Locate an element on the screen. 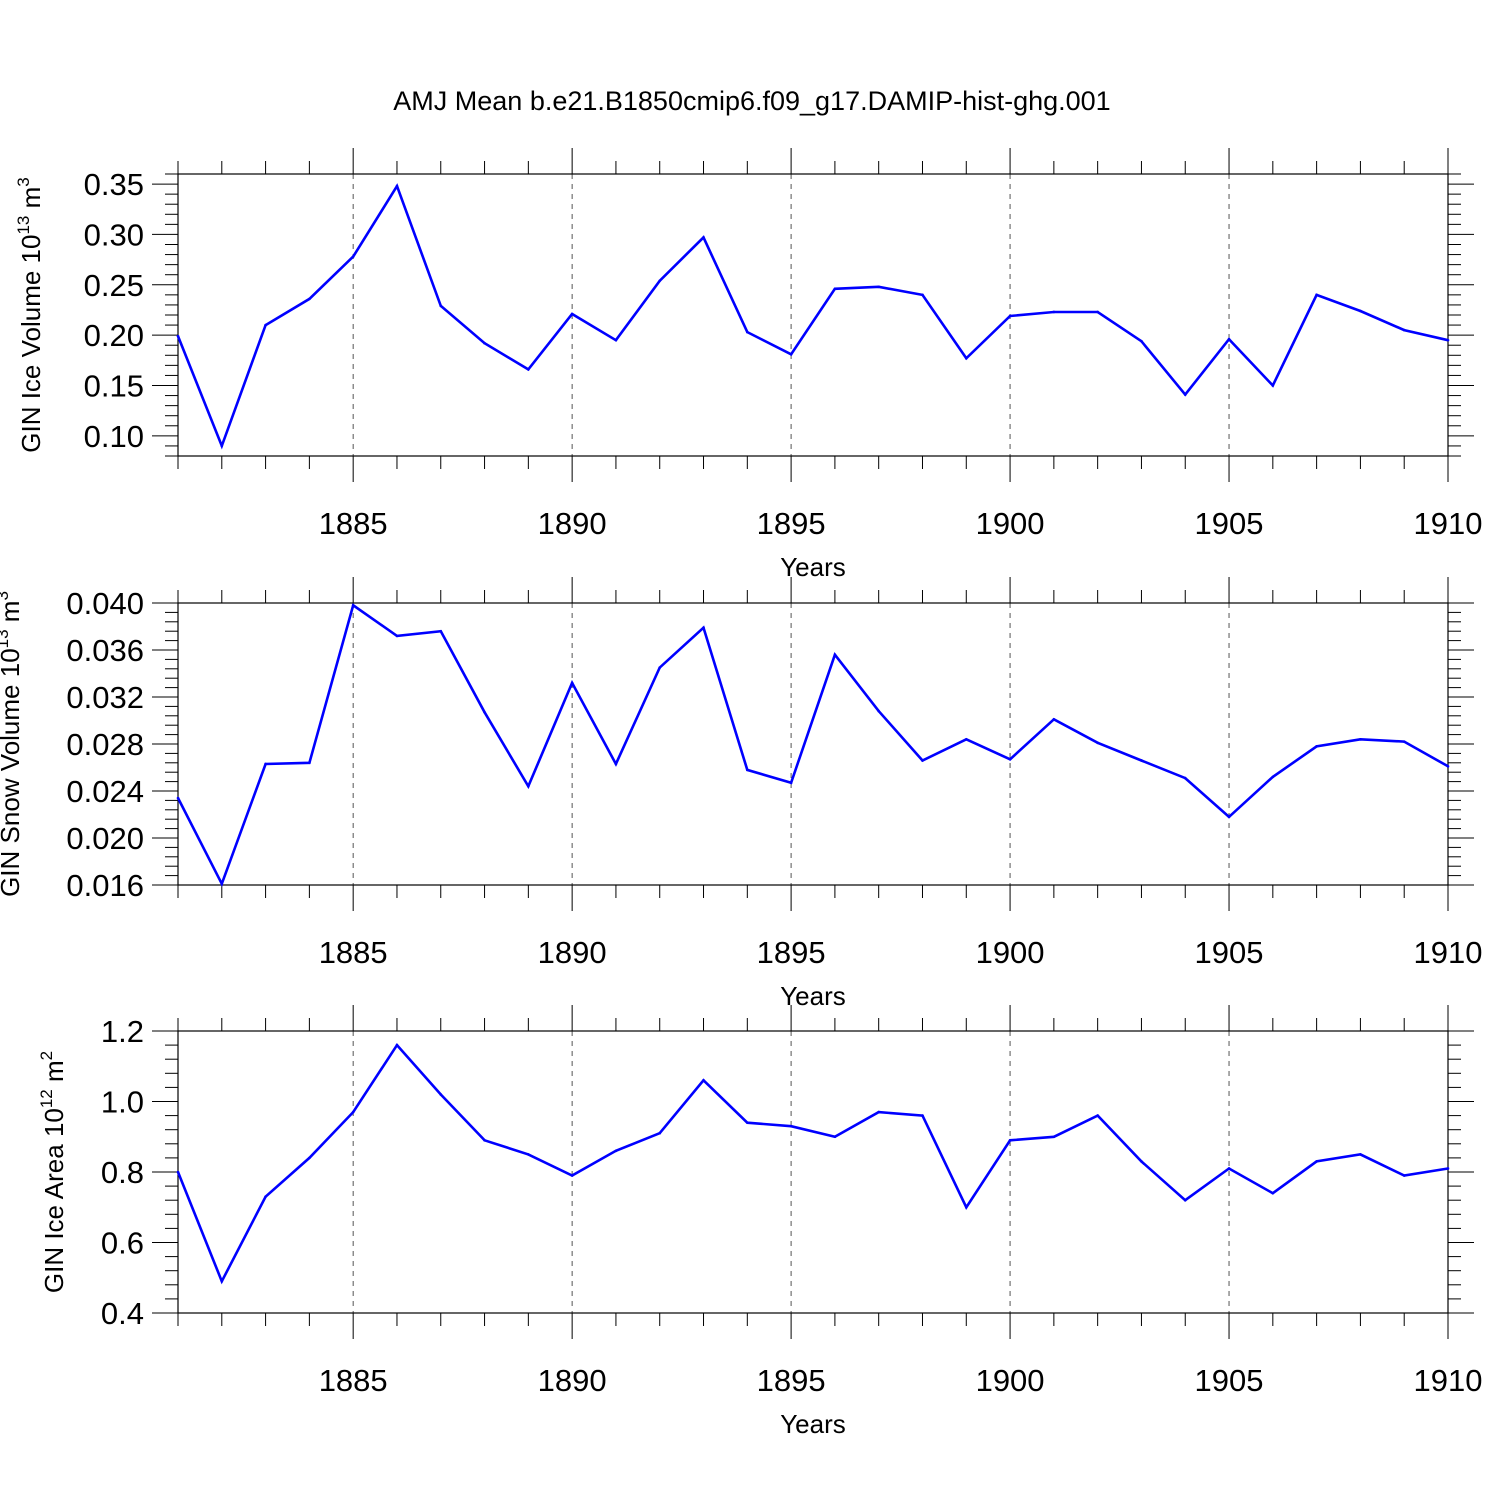 The width and height of the screenshot is (1500, 1500). x-tick-label: 1885 is located at coordinates (353, 1380).